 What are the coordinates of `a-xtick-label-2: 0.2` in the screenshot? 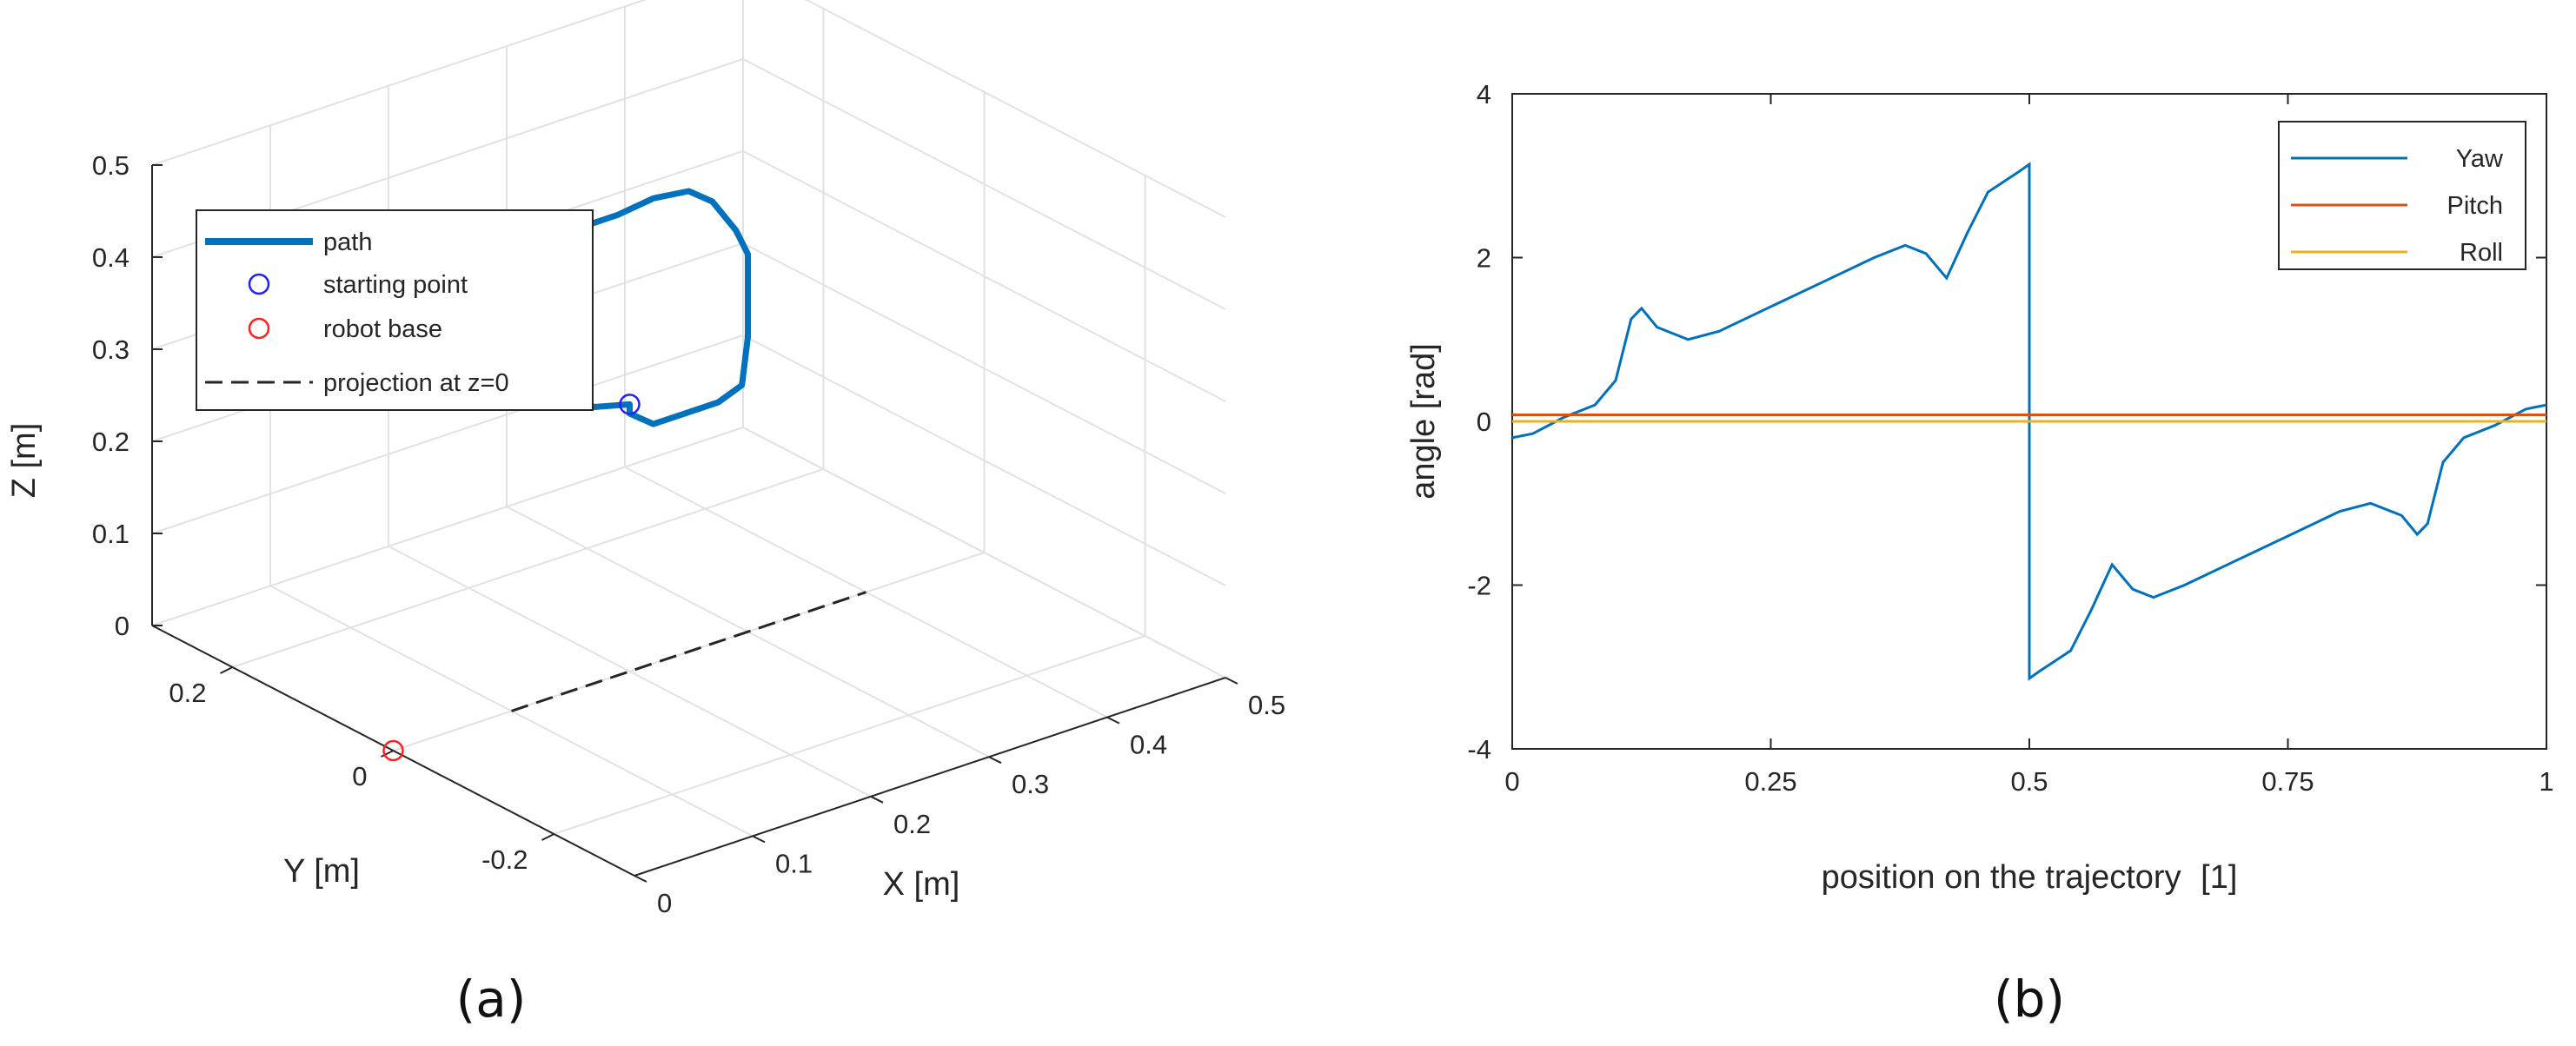 It's located at (912, 824).